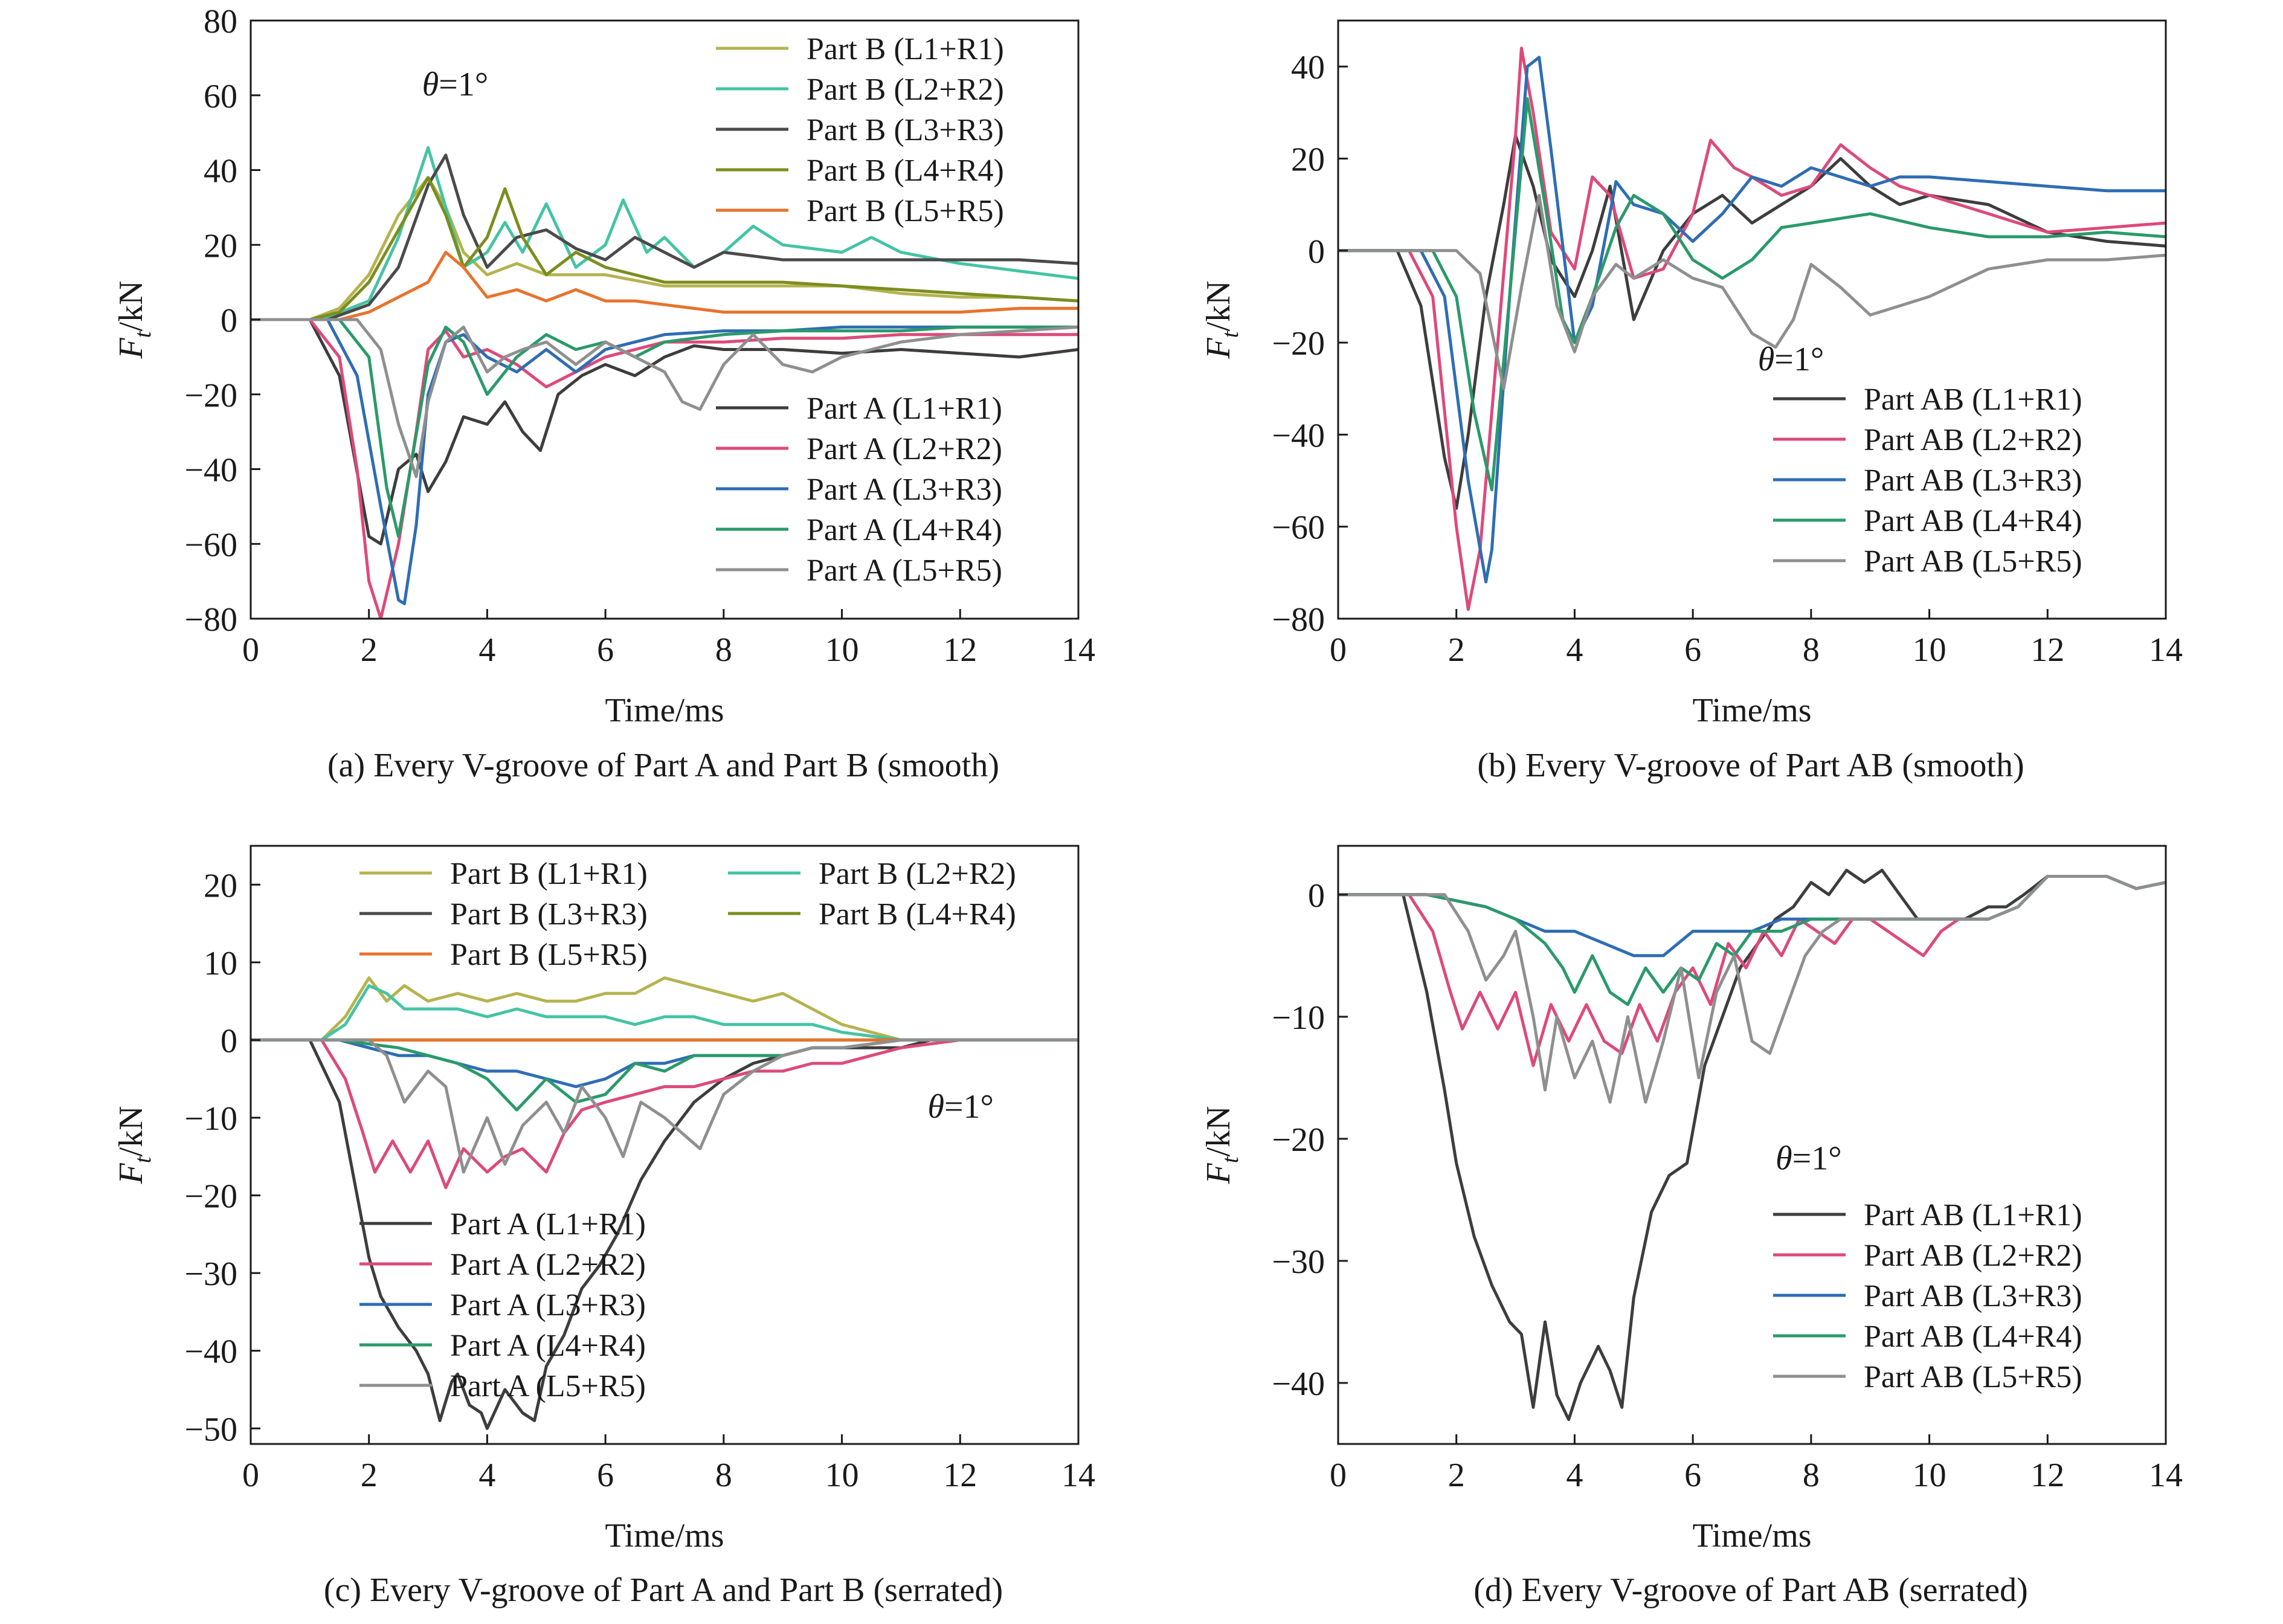 This screenshot has height=1624, width=2283. What do you see at coordinates (210, 1274) in the screenshot?
I see `c-y-tick-label: −30` at bounding box center [210, 1274].